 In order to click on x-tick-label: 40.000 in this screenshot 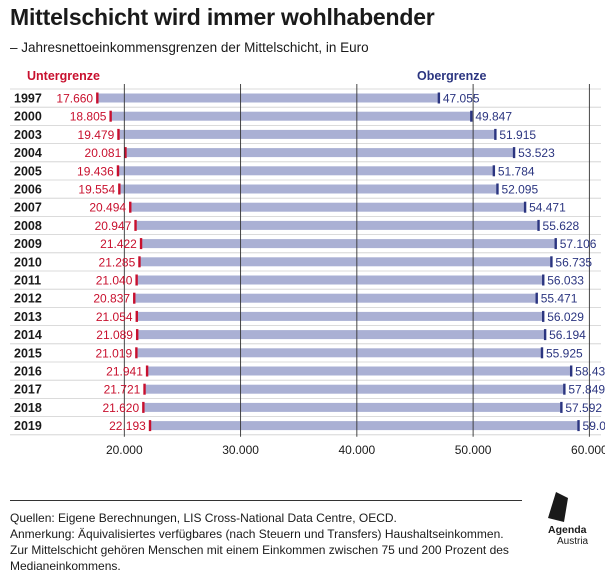, I will do `click(356, 450)`.